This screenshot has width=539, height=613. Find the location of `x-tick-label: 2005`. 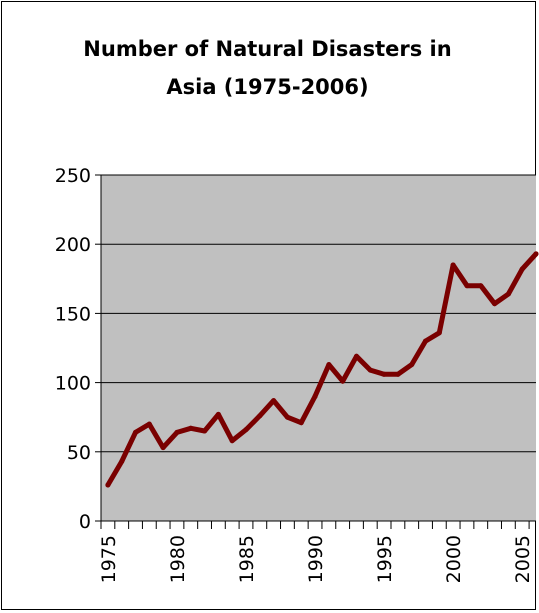

x-tick-label: 2005 is located at coordinates (523, 559).